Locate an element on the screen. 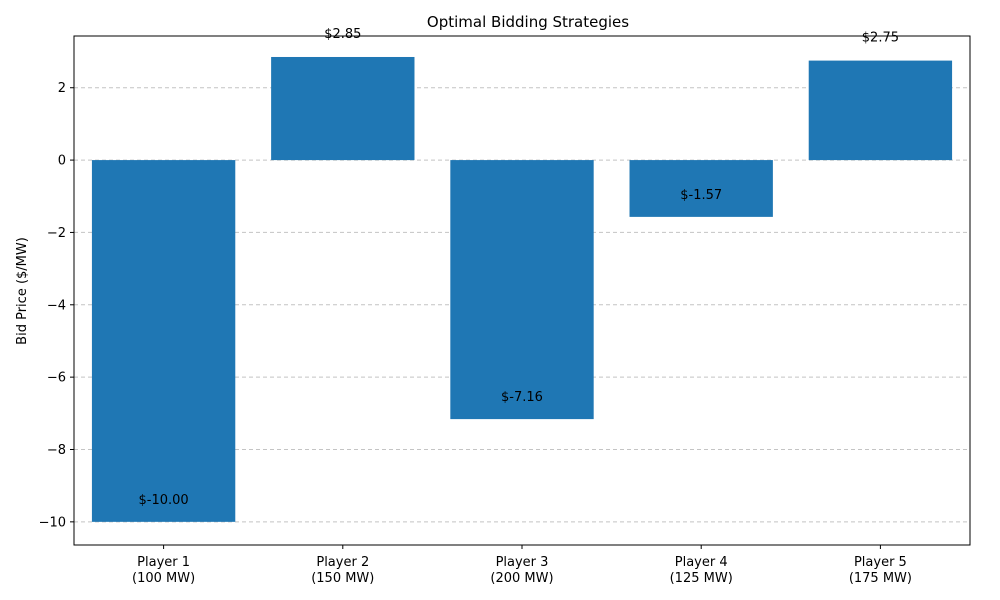 The image size is (1000, 600). x-tick-label: (150 MW) is located at coordinates (342, 578).